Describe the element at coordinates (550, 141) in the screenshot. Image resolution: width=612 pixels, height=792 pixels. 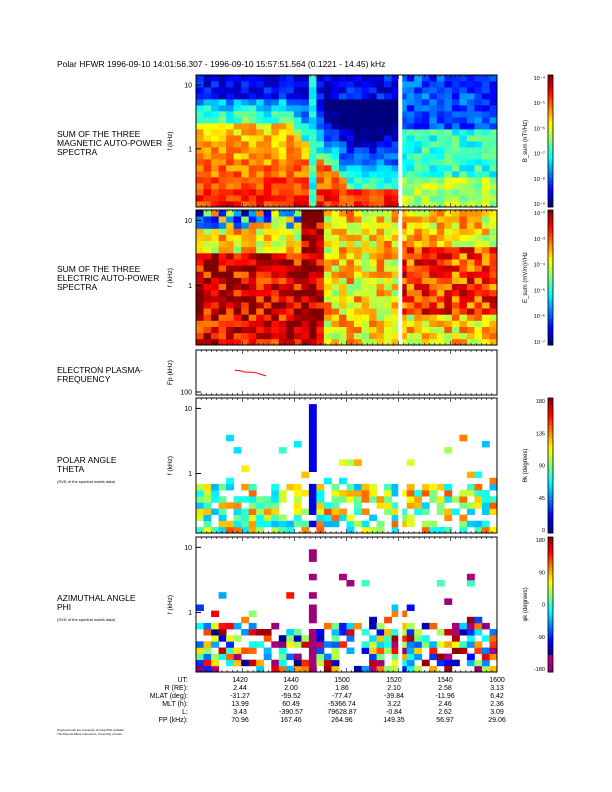
I see `colorbar-frame` at that location.